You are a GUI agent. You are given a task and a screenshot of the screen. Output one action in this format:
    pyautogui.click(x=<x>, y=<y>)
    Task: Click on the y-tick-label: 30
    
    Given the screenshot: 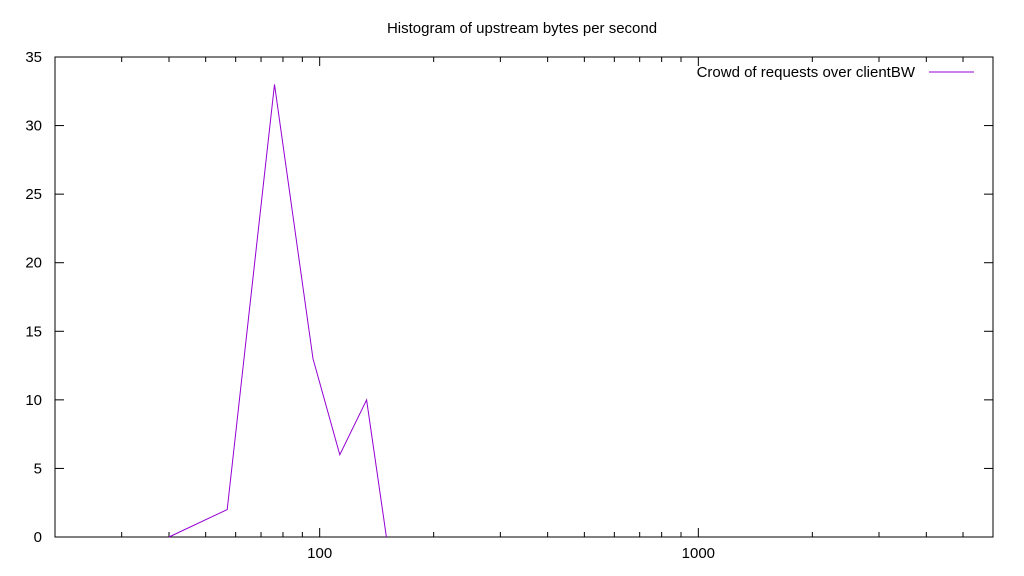 What is the action you would take?
    pyautogui.click(x=33, y=126)
    